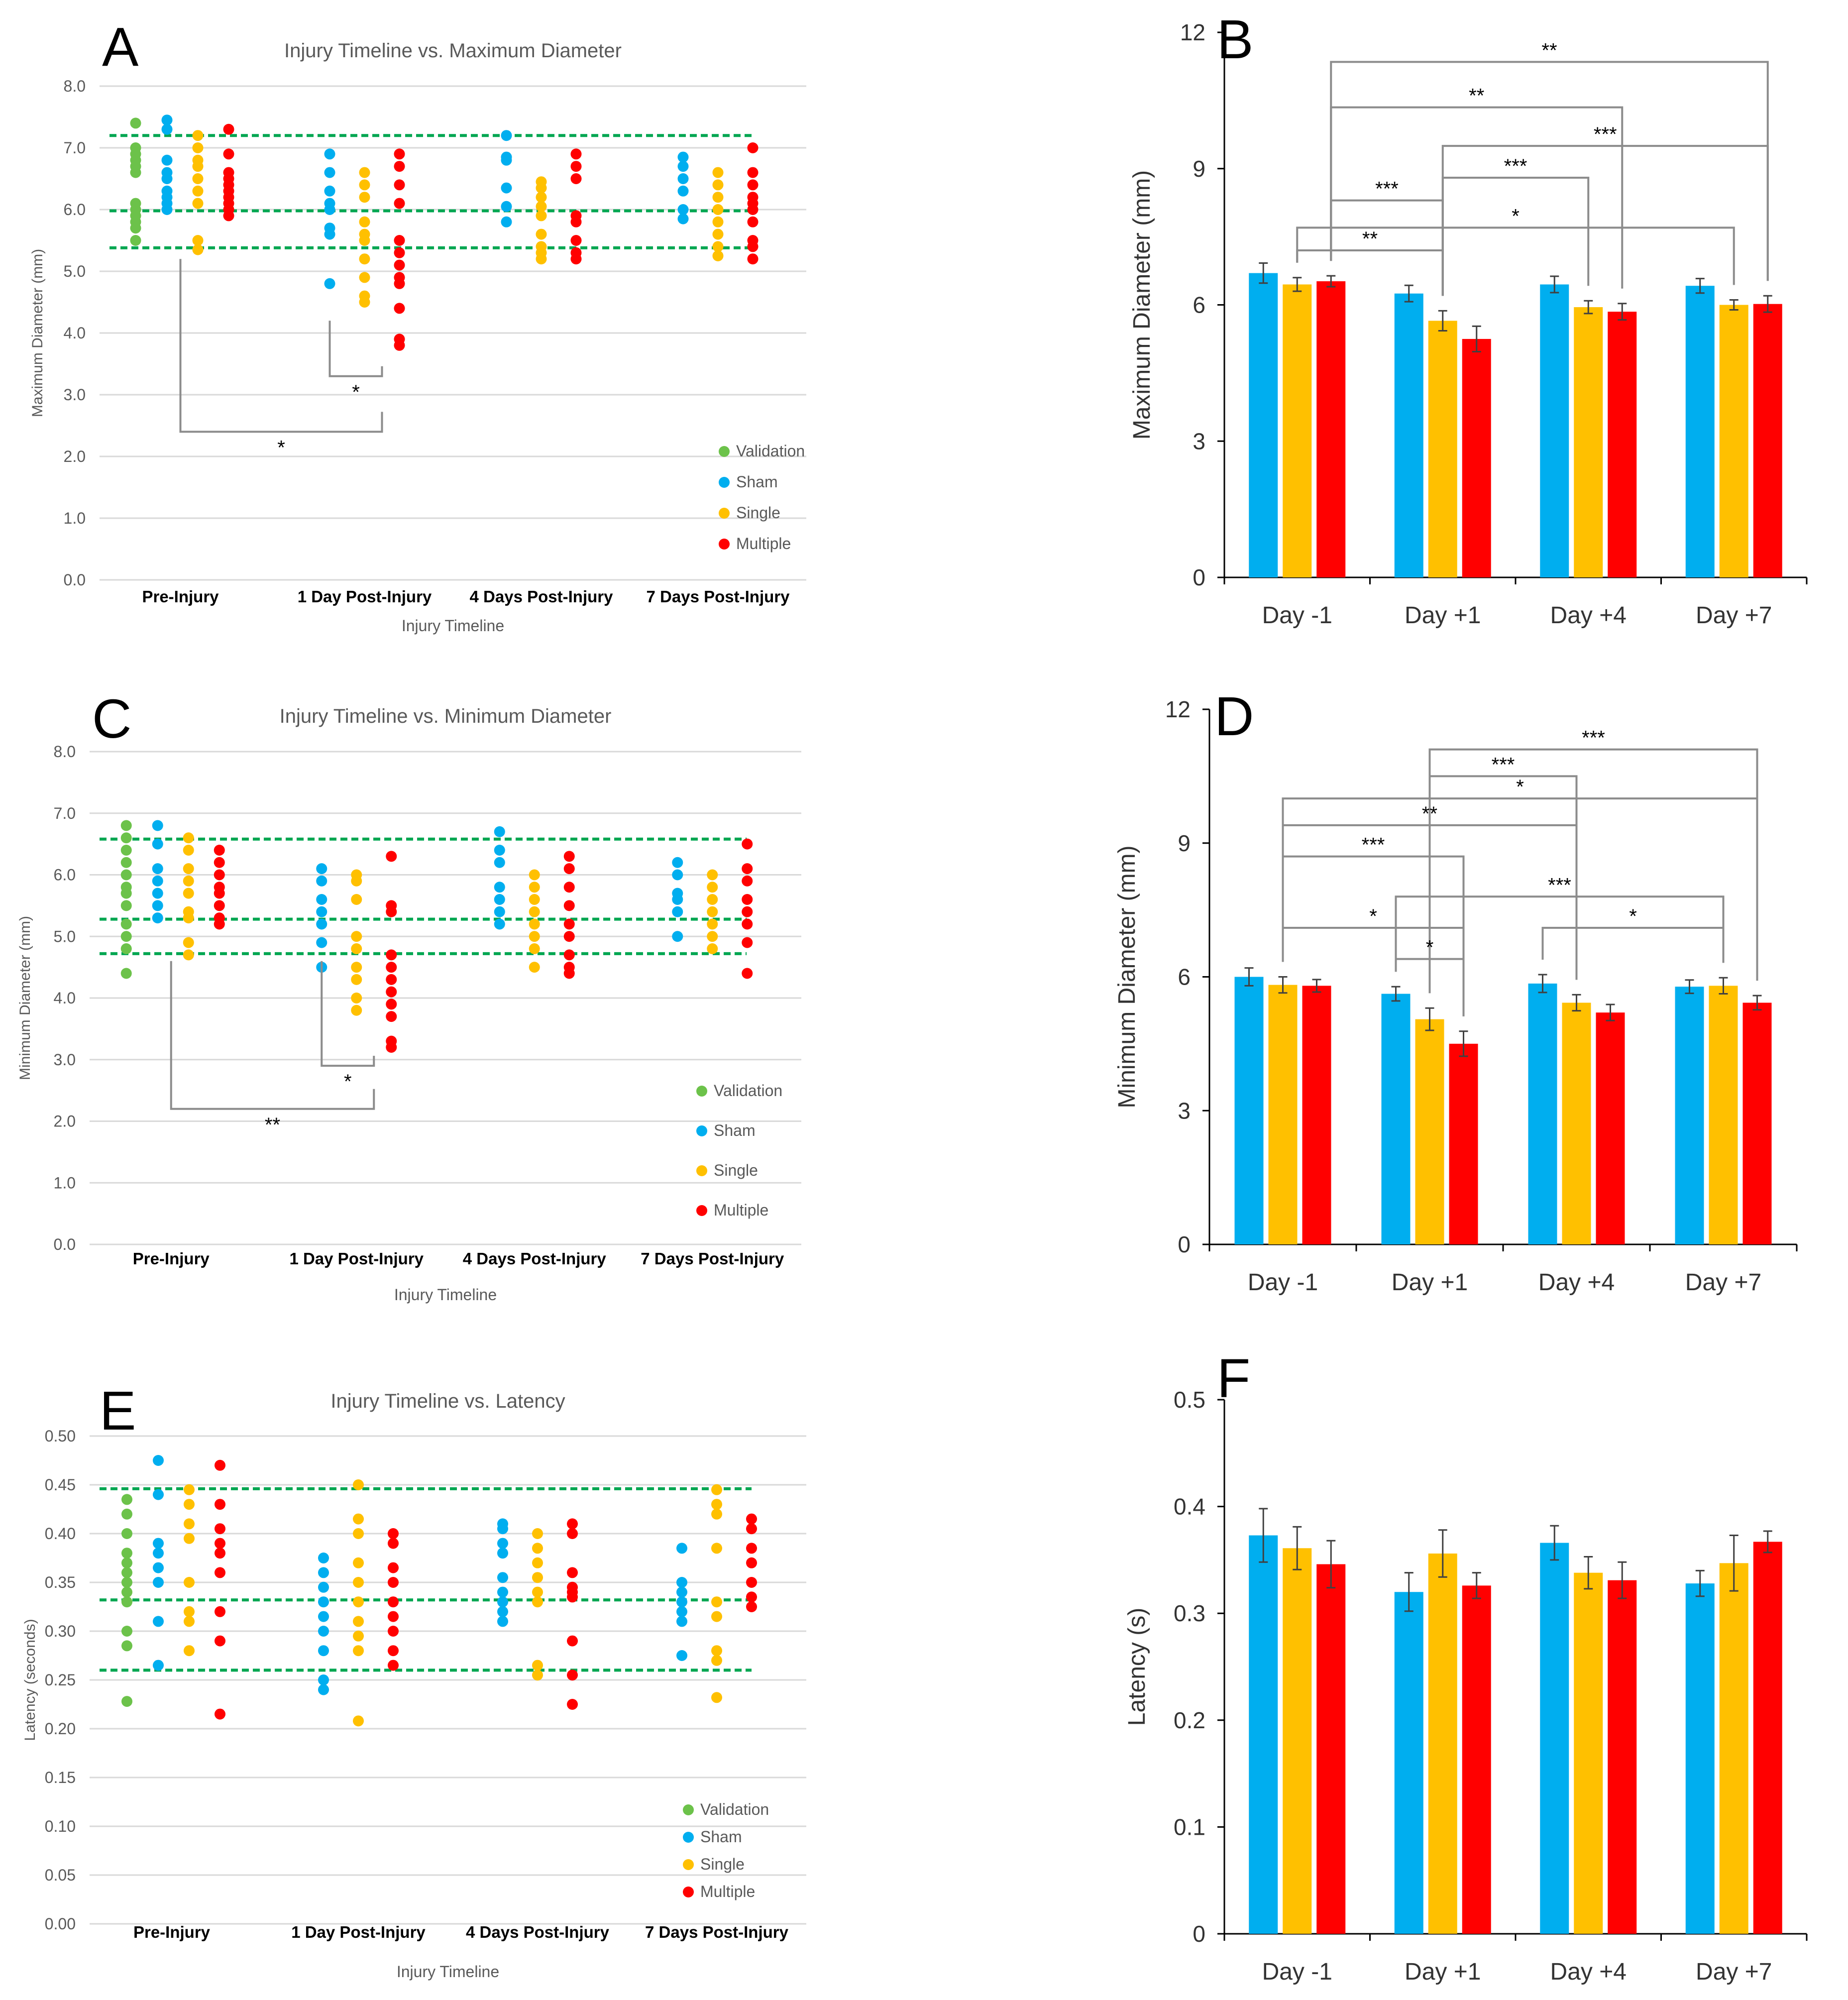  I want to click on x-category-label: Pre-Injury, so click(171, 1258).